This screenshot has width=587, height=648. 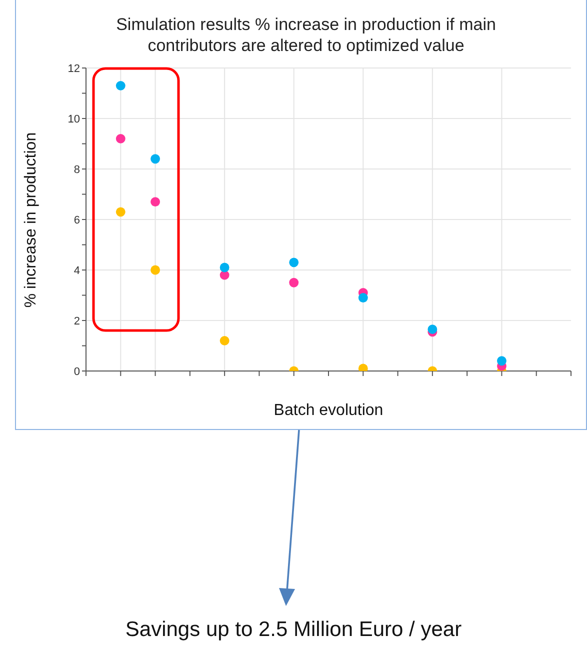 What do you see at coordinates (32, 220) in the screenshot?
I see `y-axis-title: % increase in production` at bounding box center [32, 220].